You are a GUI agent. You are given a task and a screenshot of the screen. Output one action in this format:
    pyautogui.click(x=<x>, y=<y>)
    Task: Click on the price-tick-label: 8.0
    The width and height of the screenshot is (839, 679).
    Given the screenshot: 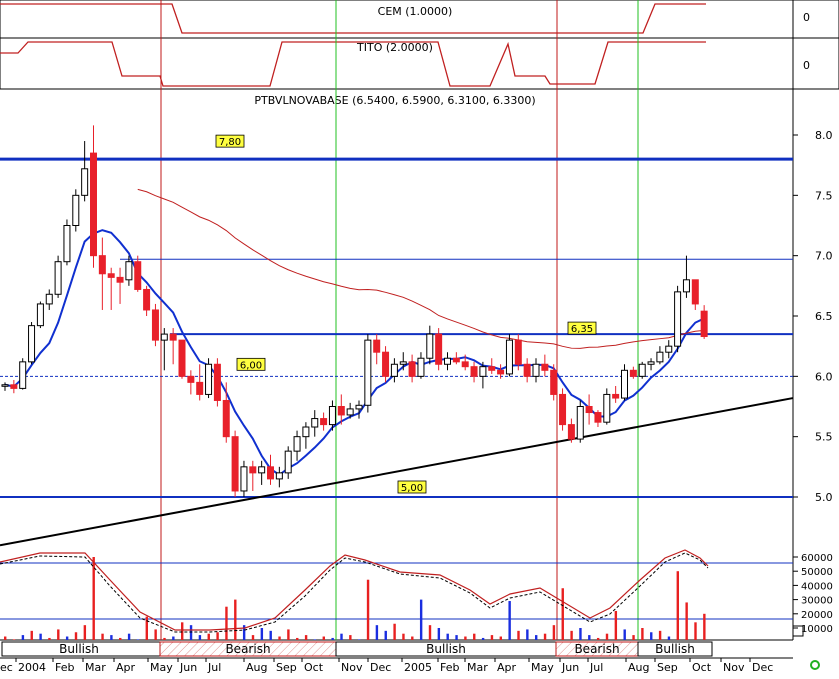 What is the action you would take?
    pyautogui.click(x=824, y=135)
    